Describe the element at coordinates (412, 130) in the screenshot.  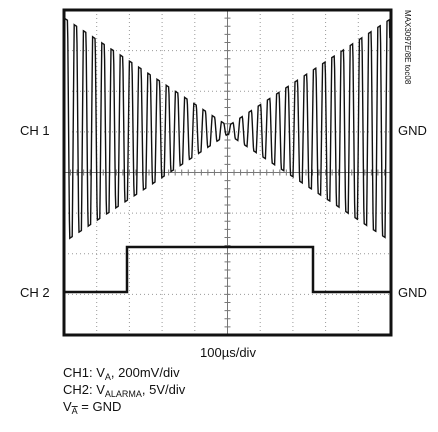
I see `gnd1-label: GND` at that location.